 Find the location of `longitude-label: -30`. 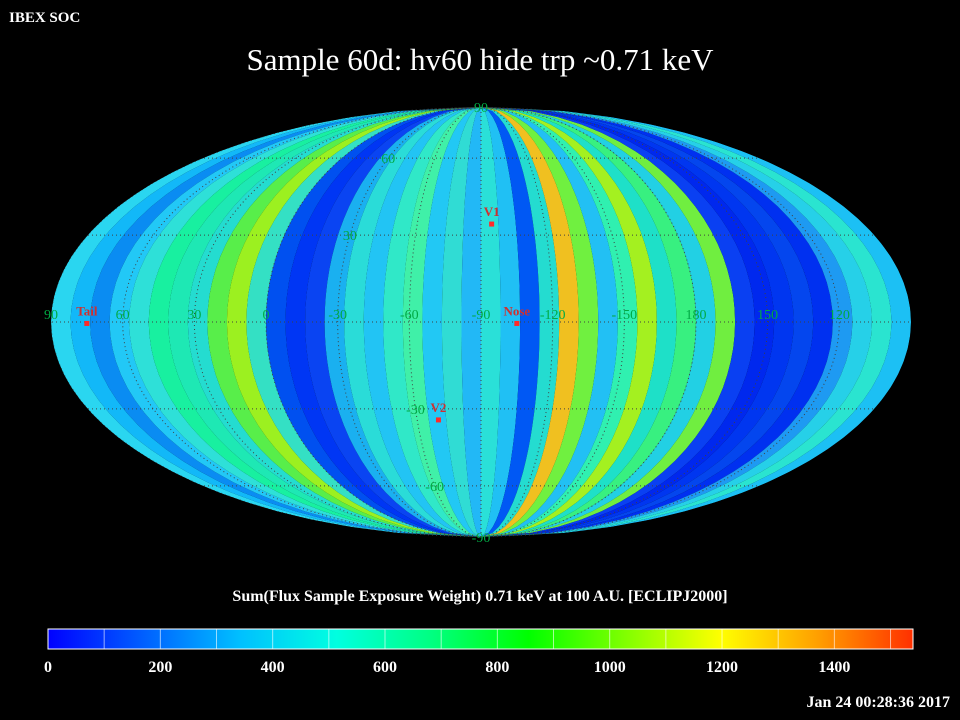

longitude-label: -30 is located at coordinates (337, 315).